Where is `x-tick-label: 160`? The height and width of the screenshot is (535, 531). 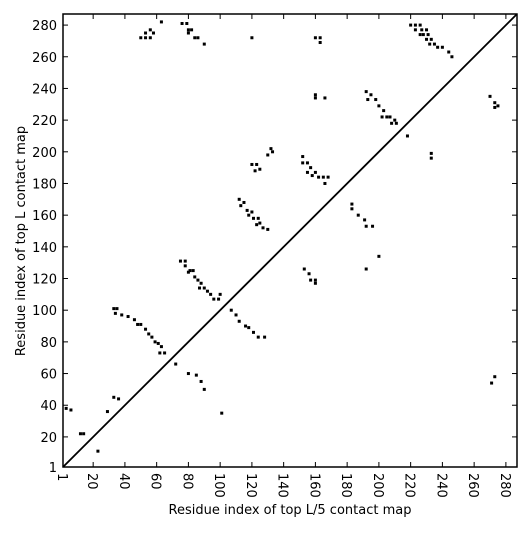 x-tick-label: 160 is located at coordinates (313, 485).